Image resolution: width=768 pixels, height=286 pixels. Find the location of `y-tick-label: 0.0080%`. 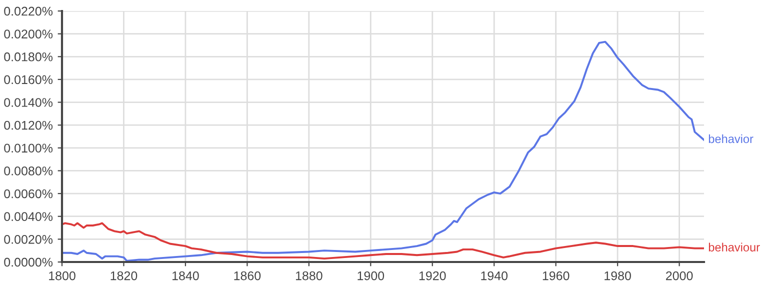

y-tick-label: 0.0080% is located at coordinates (28, 171).